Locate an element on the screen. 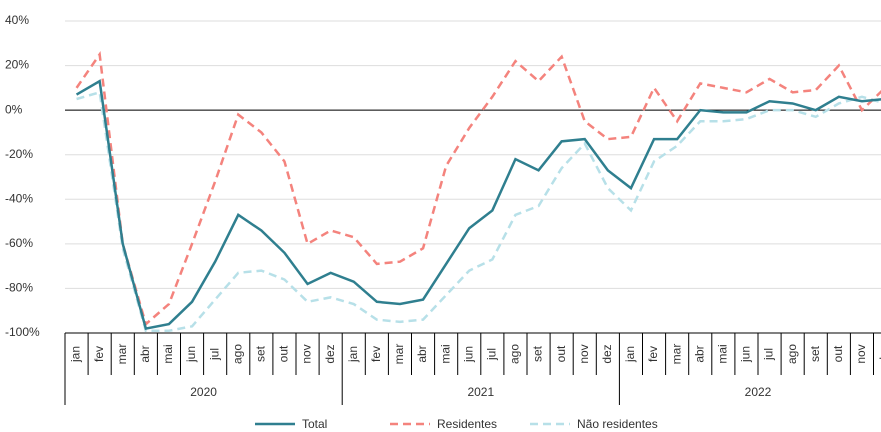 The image size is (881, 432). legend-label: Não residentes is located at coordinates (617, 424).